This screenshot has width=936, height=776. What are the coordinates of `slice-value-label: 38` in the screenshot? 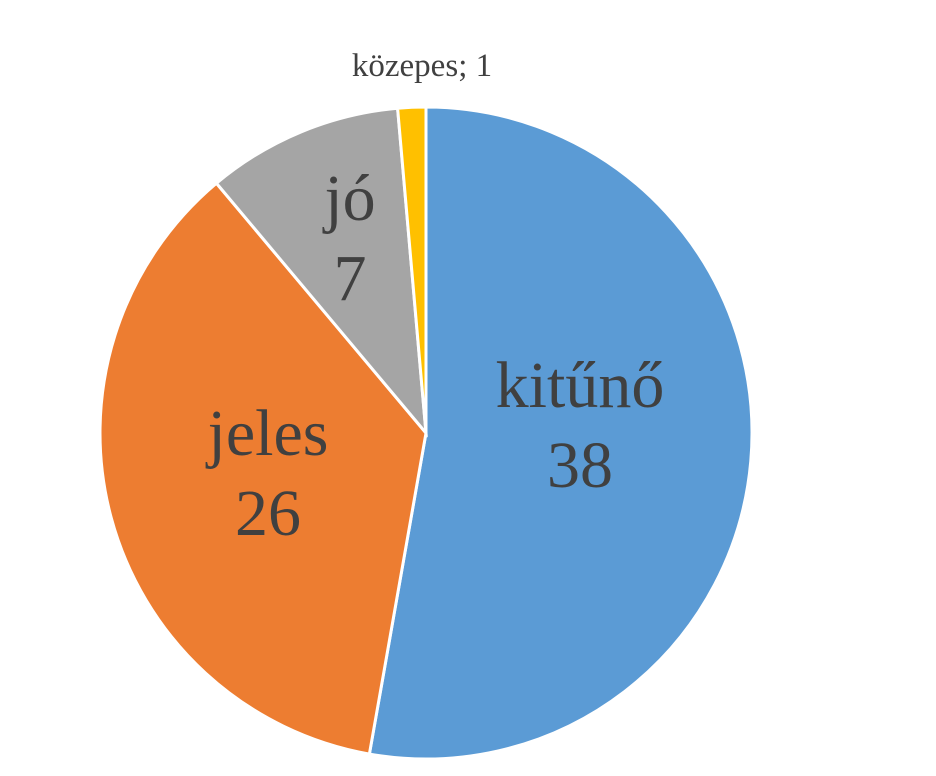 It's located at (580, 465).